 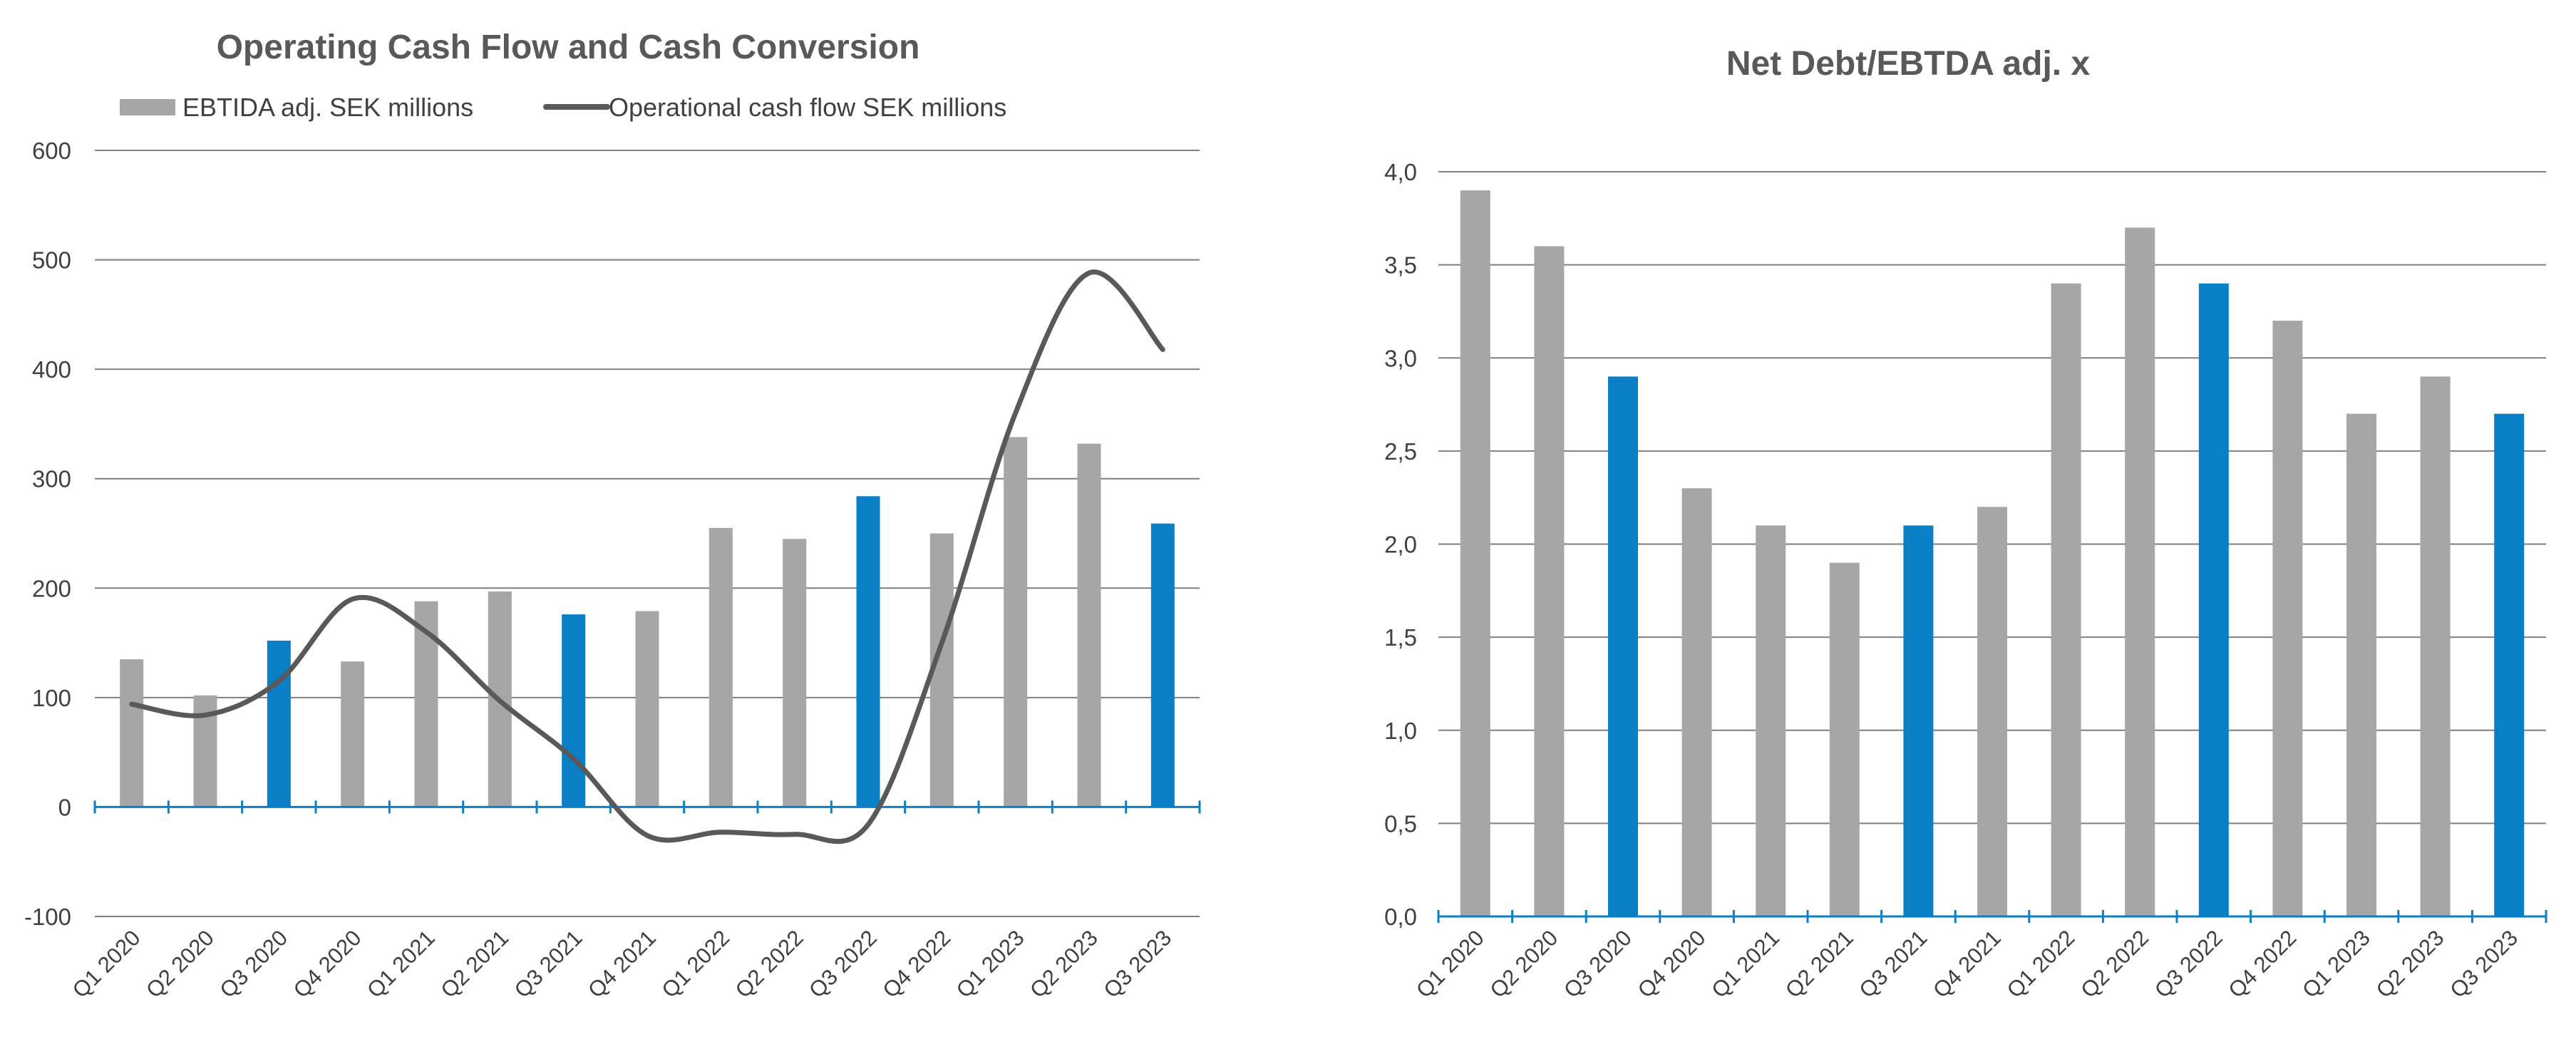 I want to click on legend-line-label: Operational cash flow SEK millions, so click(x=807, y=107).